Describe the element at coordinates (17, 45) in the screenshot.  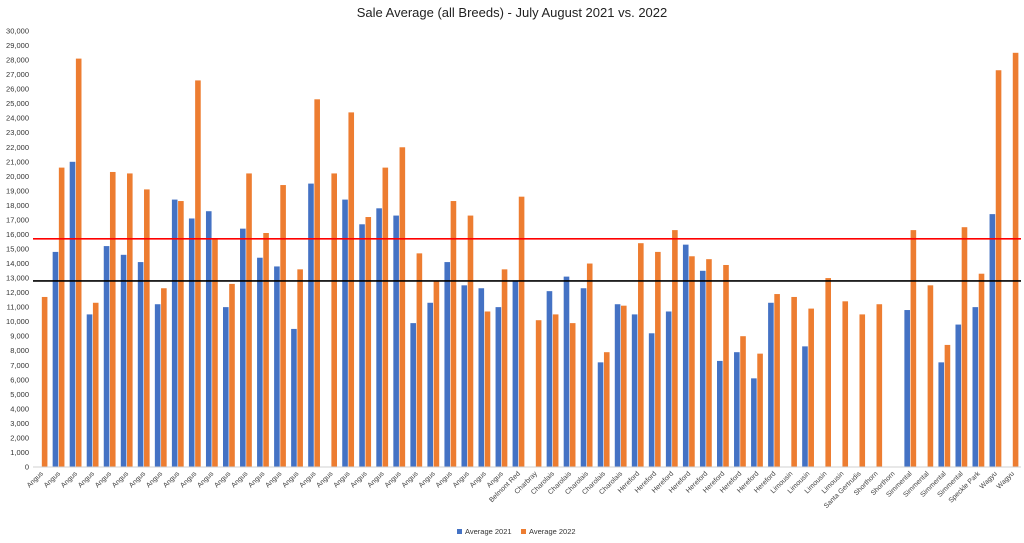
I see `y-tick-label: 29,000` at that location.